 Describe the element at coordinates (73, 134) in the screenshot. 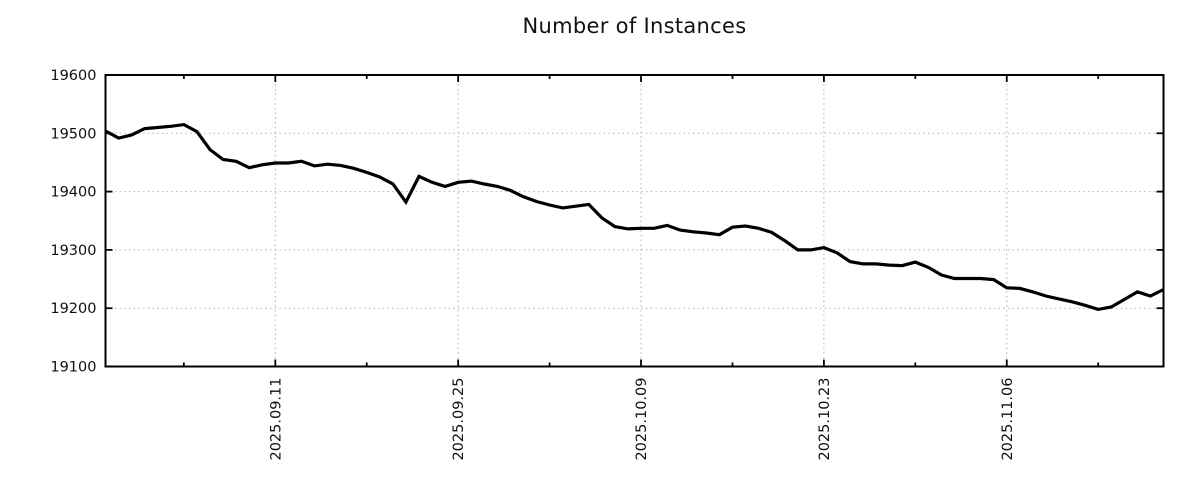

I see `y-axis-tick-label: 19500` at that location.